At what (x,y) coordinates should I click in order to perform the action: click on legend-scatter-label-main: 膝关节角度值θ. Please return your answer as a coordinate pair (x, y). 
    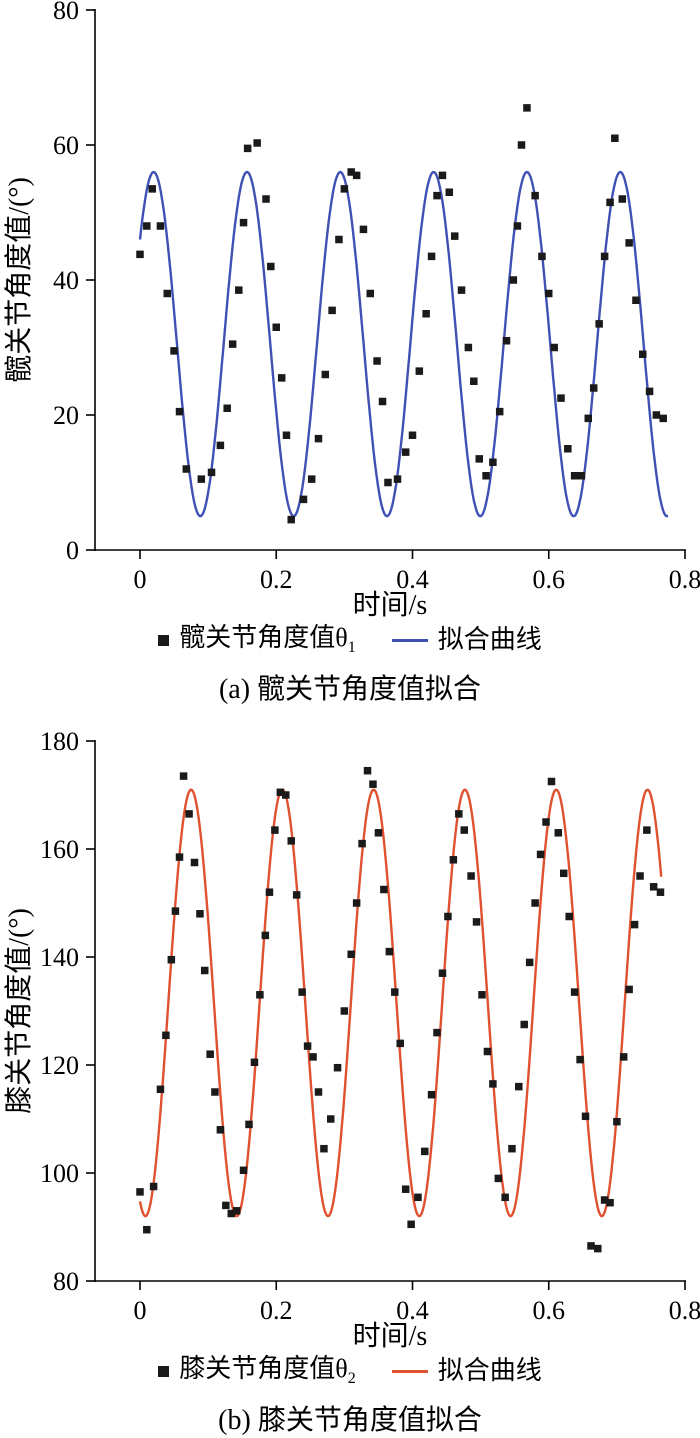
    Looking at the image, I should click on (263, 1368).